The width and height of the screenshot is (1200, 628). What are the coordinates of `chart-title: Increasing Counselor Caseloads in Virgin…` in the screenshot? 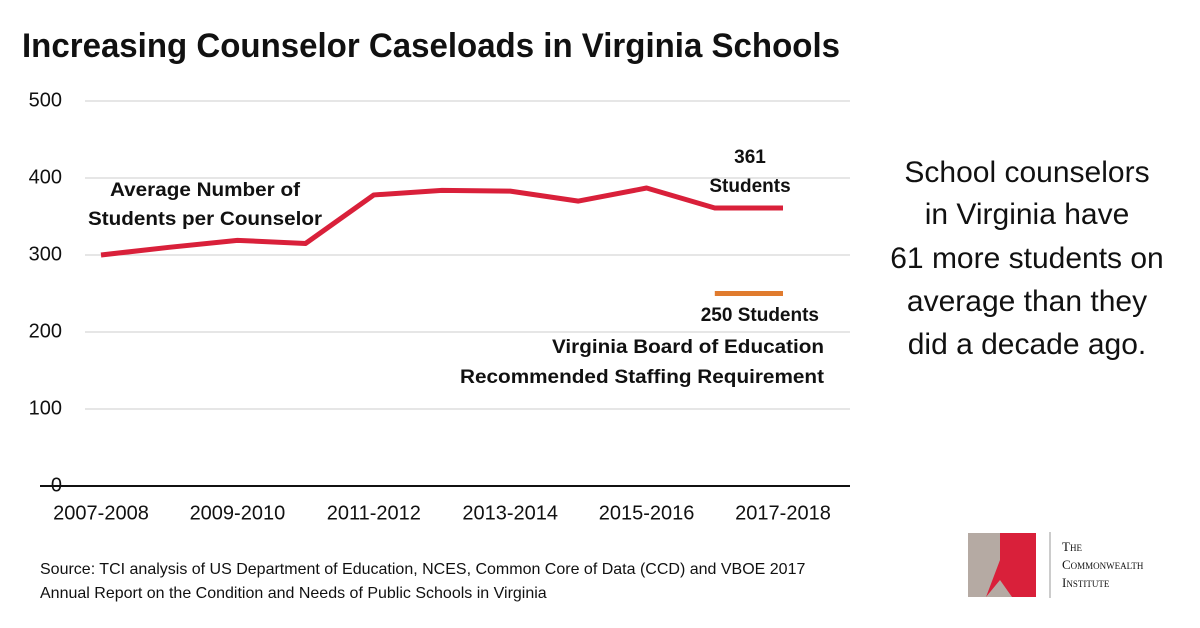 It's located at (431, 46).